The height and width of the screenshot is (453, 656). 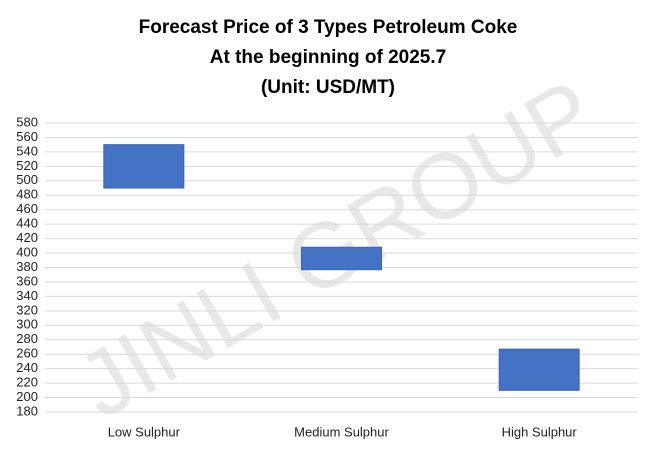 I want to click on y-tick-label: 560, so click(x=27, y=136).